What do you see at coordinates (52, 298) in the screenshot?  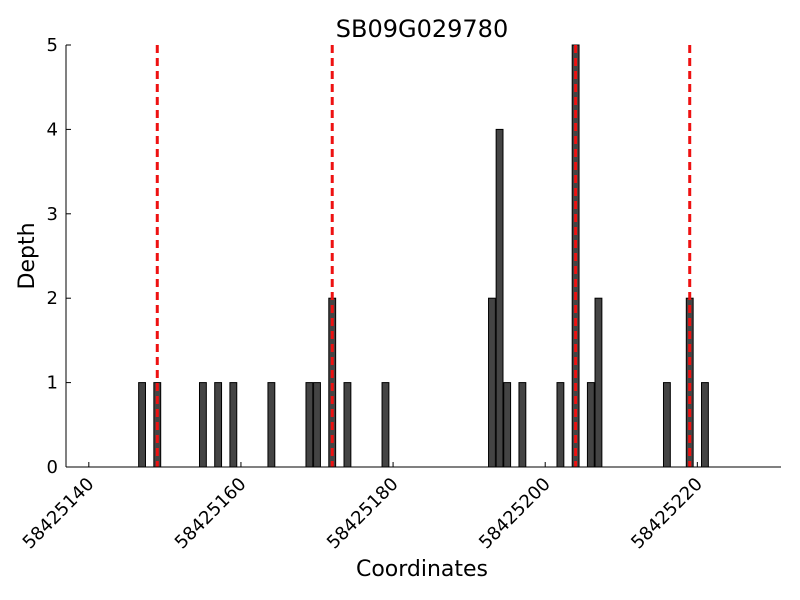 I see `y-tick-label: 2` at bounding box center [52, 298].